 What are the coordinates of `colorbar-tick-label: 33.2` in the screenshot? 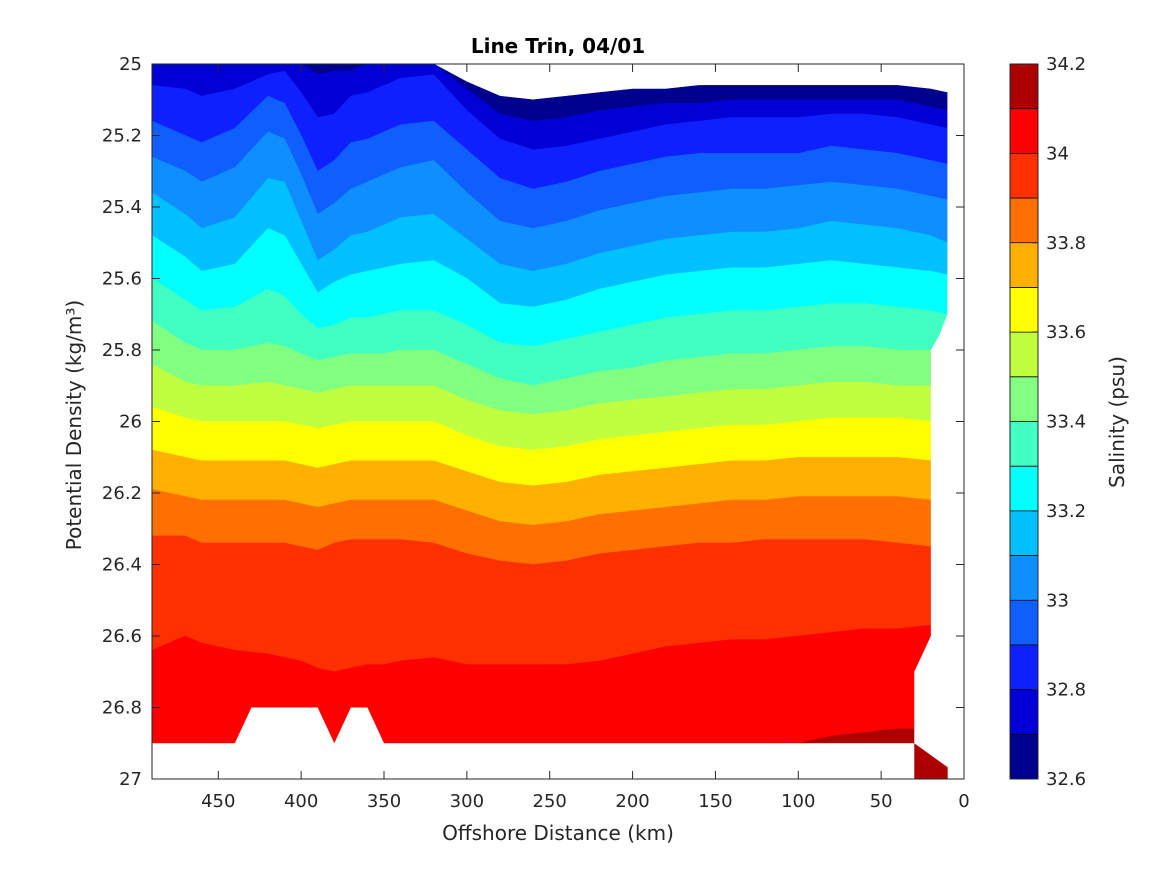 It's located at (1066, 511).